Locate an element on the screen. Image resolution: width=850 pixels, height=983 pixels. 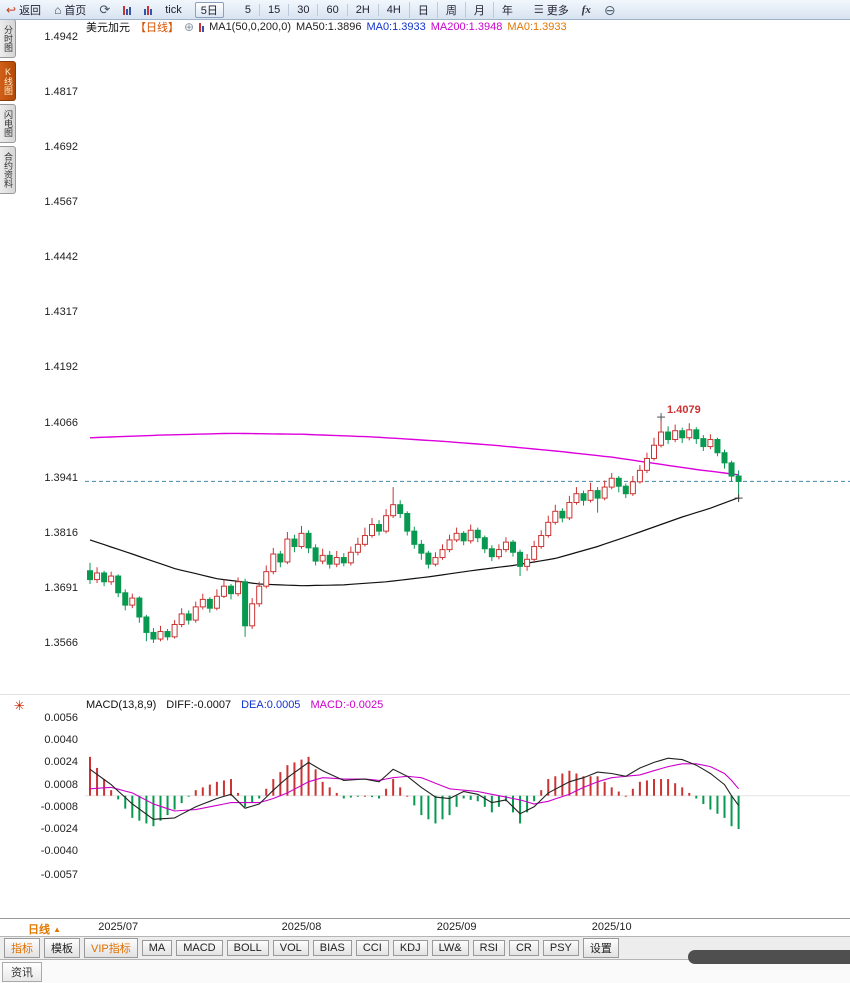
bar-chart-icon is located at coordinates (127, 10).